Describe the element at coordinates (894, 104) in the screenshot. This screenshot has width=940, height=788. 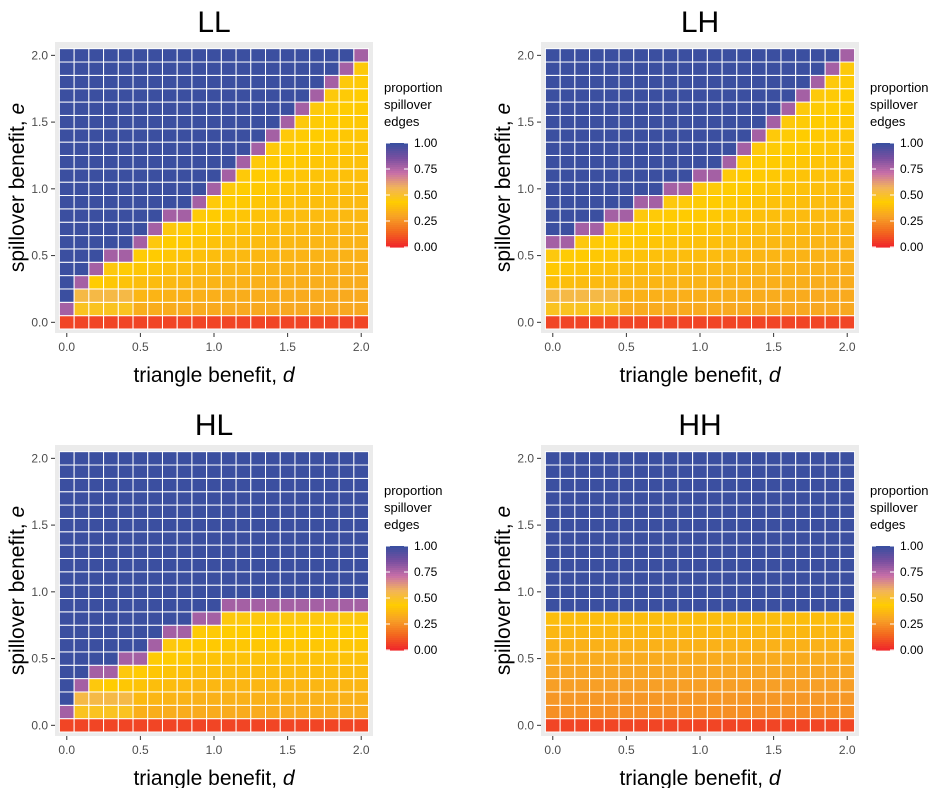
I see `legend-title: spillover` at that location.